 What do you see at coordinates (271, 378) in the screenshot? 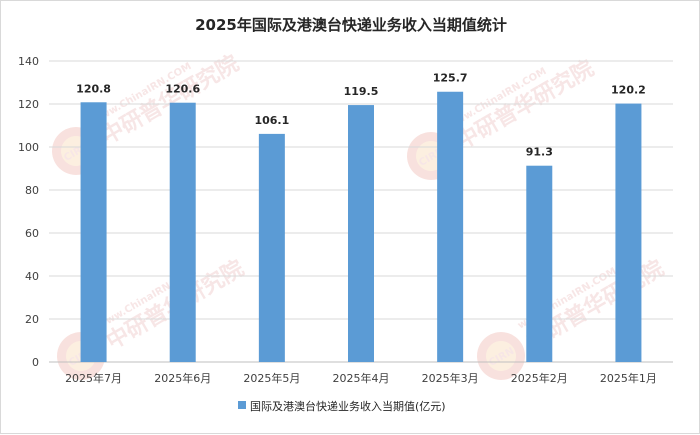
I see `x-tick-label: 2025年5月` at bounding box center [271, 378].